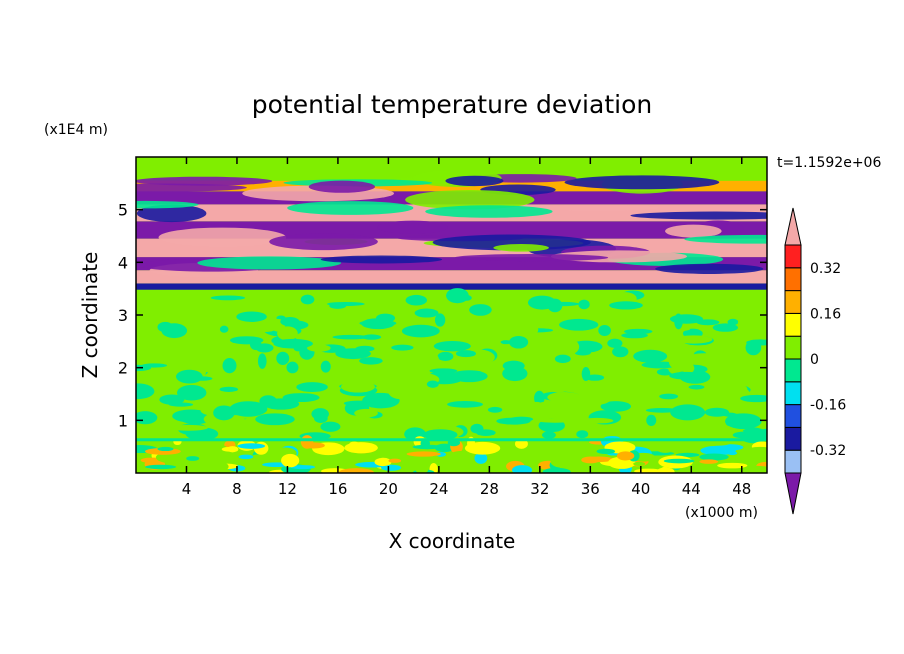 The height and width of the screenshot is (654, 904). I want to click on y-tick-label: 2, so click(123, 368).